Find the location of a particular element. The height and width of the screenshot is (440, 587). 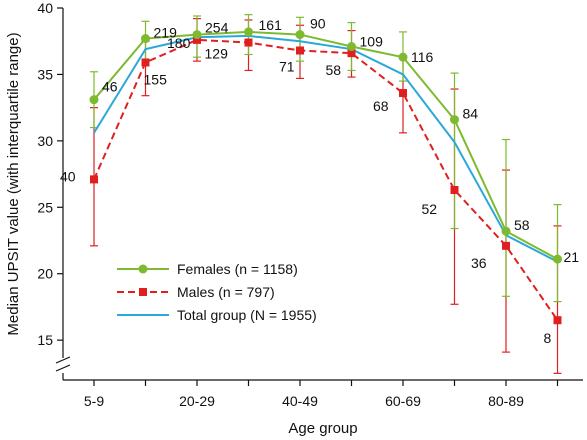

males-n-label: 58 is located at coordinates (334, 70).